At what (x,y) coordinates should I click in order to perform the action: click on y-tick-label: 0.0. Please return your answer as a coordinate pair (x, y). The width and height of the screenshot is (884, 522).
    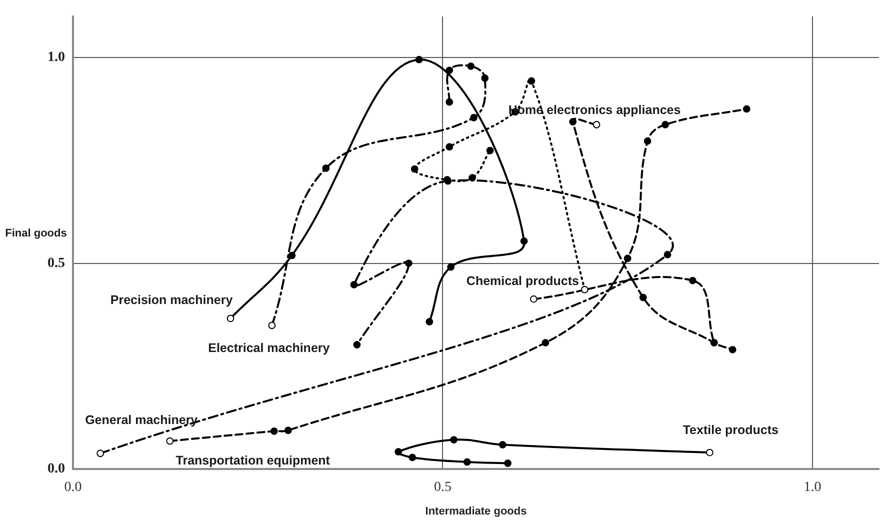
    Looking at the image, I should click on (56, 469).